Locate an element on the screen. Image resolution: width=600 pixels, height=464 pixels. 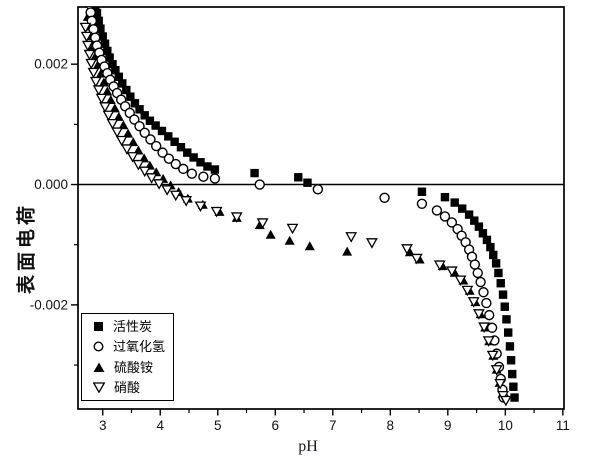
legend-item-nitric-acid: 硝酸 is located at coordinates (133, 387).